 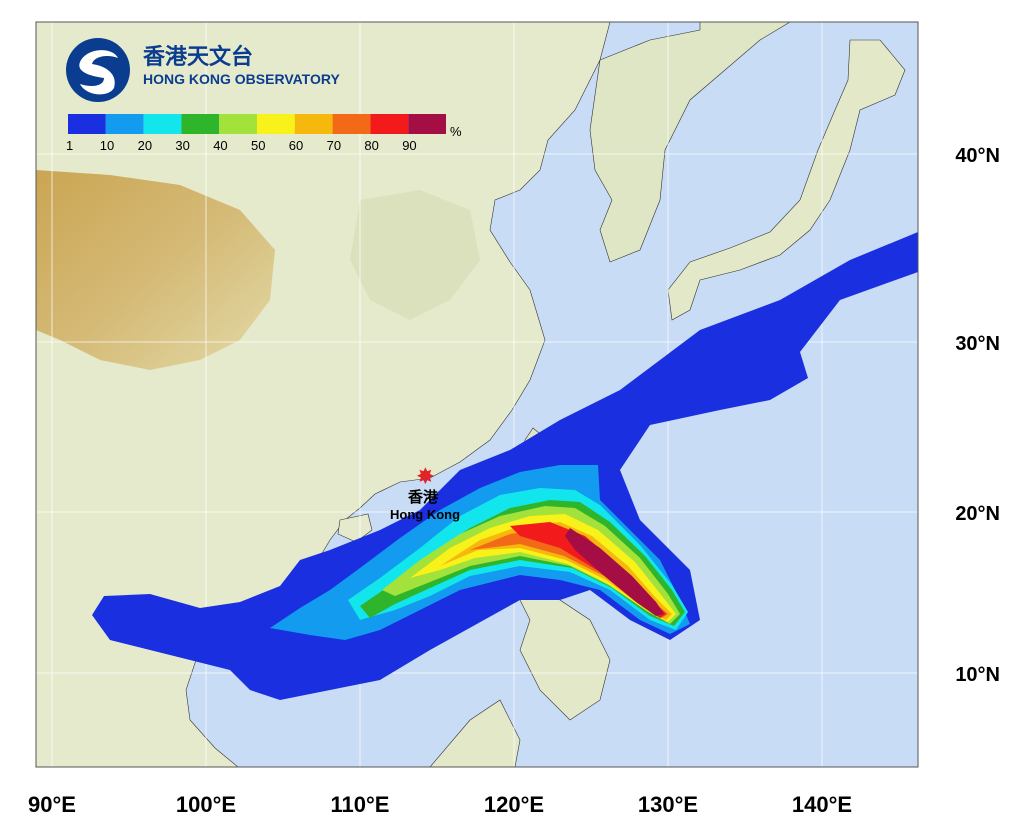 What do you see at coordinates (182, 145) in the screenshot?
I see `legend-label: 30` at bounding box center [182, 145].